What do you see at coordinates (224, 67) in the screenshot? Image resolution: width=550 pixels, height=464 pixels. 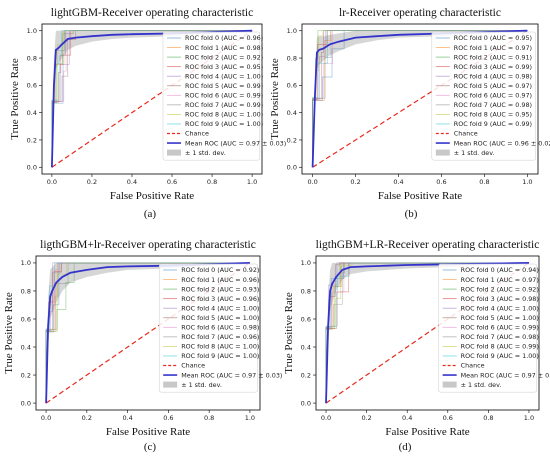 I see `legend-entry: ROC fold 3 (AUC = 0.95)` at bounding box center [224, 67].